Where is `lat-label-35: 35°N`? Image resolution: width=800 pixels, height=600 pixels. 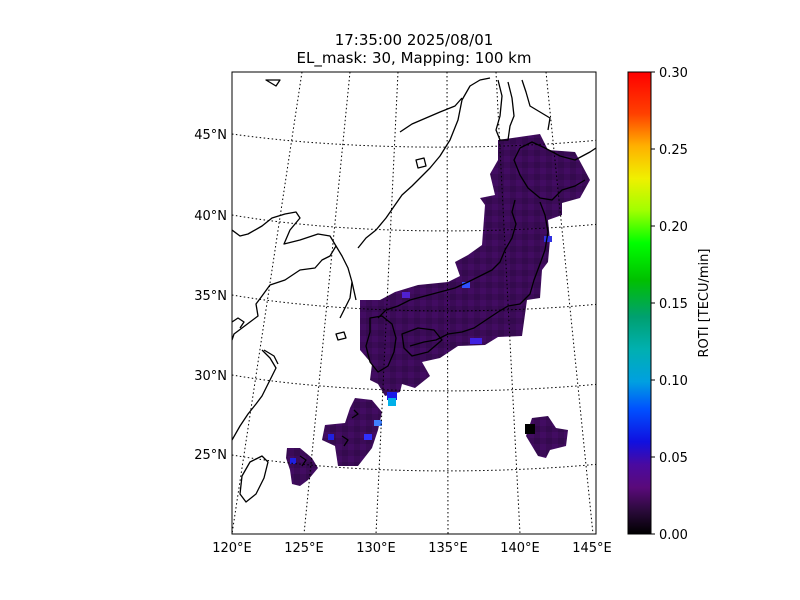 lat-label-35: 35°N is located at coordinates (210, 296).